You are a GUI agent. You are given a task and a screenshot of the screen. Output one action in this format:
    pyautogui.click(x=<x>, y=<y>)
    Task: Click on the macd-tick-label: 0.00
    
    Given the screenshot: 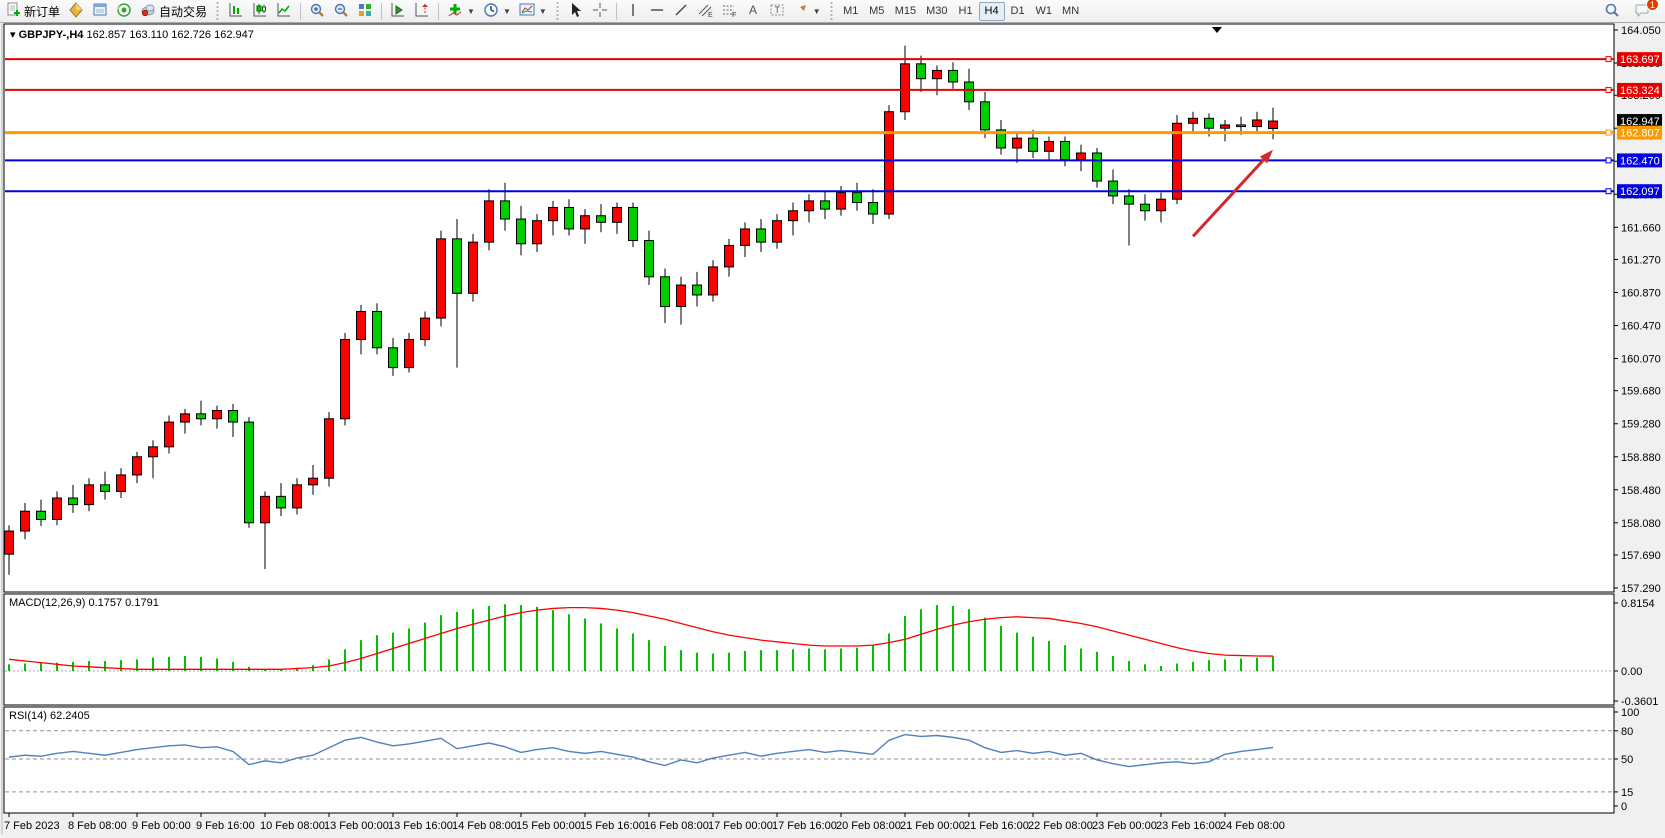 What is the action you would take?
    pyautogui.click(x=1631, y=672)
    